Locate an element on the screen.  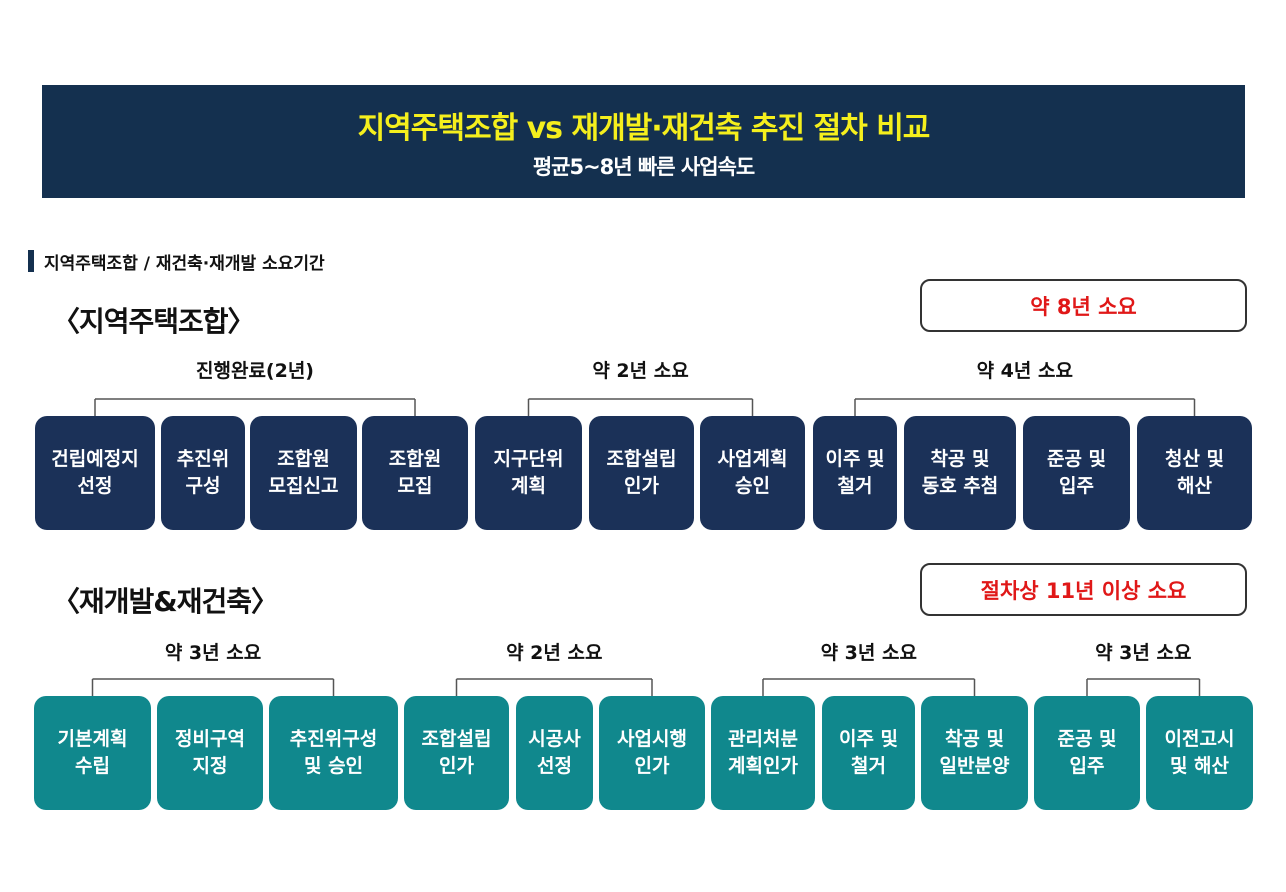
redevelopment-step: 정비구역 지정 is located at coordinates (210, 753).